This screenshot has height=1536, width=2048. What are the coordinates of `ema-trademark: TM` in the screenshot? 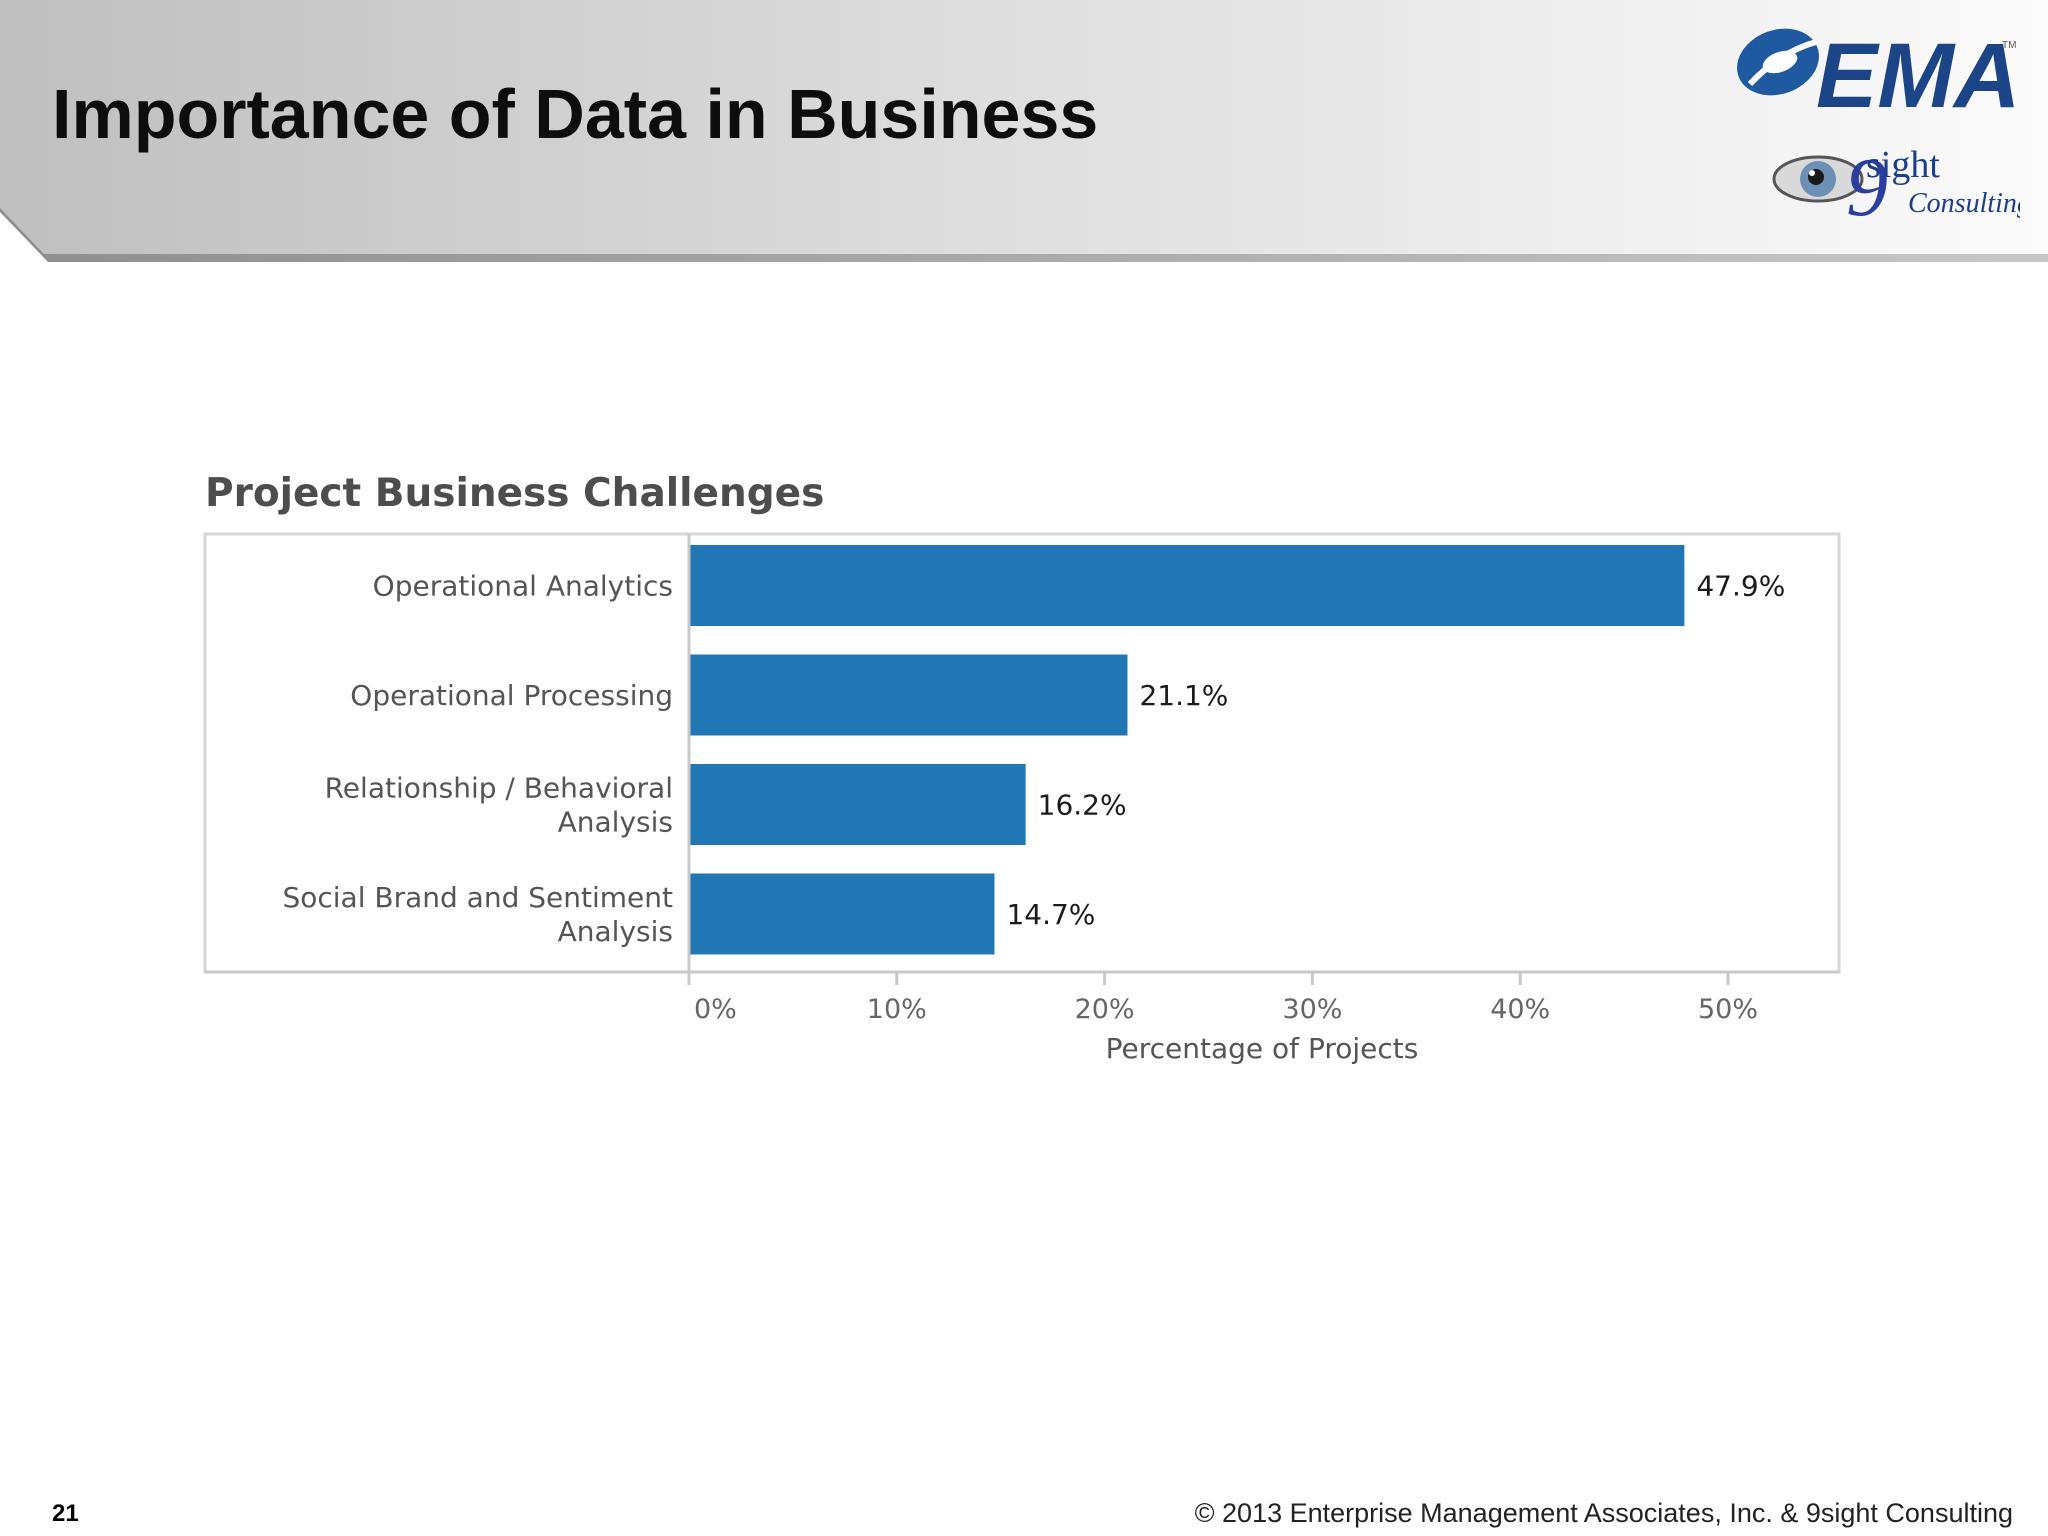 It's located at (2009, 45).